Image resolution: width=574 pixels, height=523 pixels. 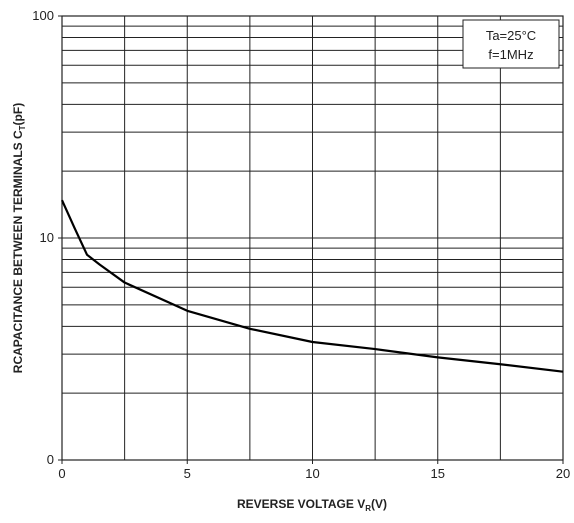 I want to click on x-tick-label: 0, so click(x=61, y=473).